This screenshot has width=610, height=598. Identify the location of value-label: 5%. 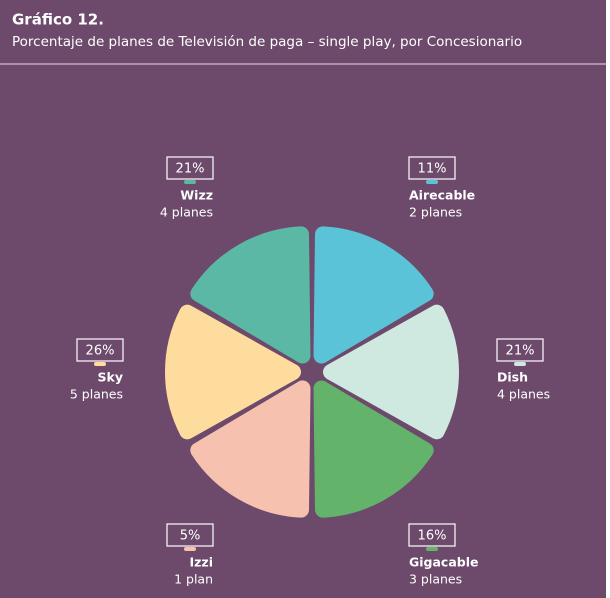
(190, 536).